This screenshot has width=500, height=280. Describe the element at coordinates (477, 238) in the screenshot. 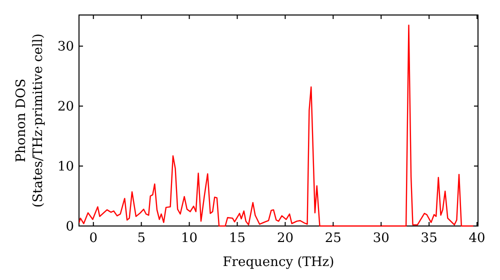

I see `x-tick-label: 40` at that location.